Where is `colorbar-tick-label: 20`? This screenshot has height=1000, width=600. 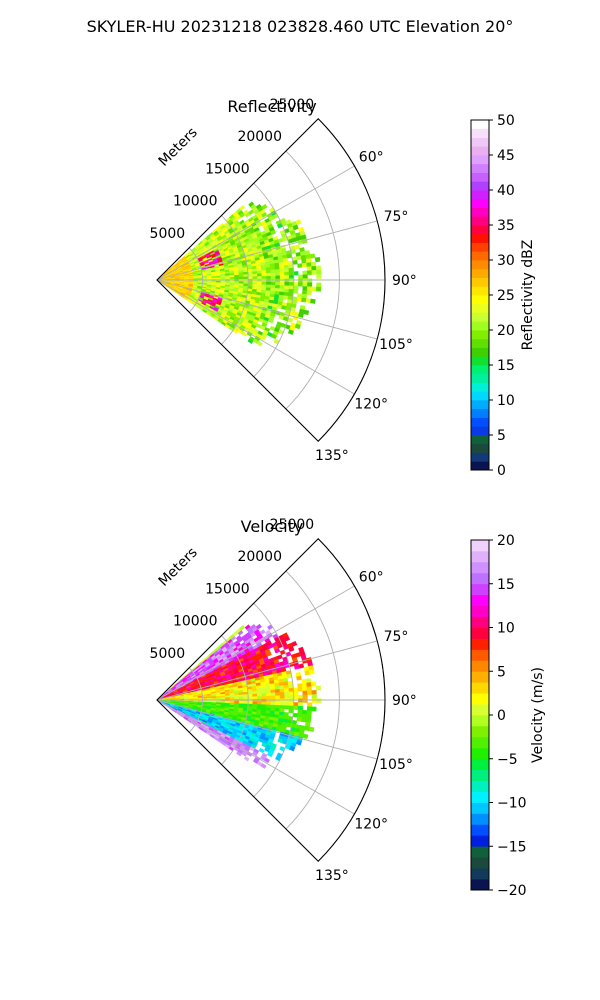
colorbar-tick-label: 20 is located at coordinates (506, 331).